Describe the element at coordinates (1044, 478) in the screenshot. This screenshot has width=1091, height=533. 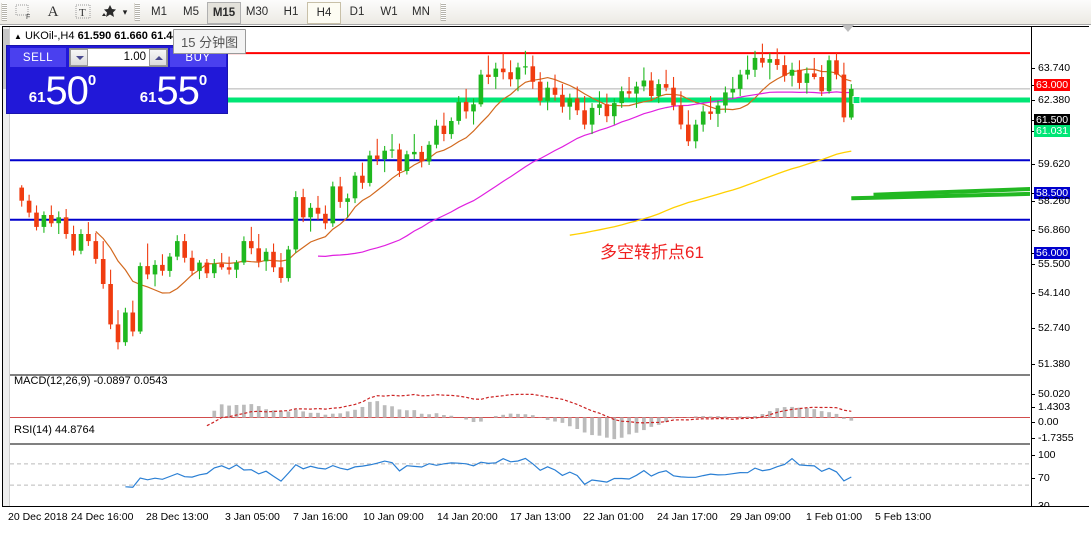
I see `rsi-axis-label: 70` at that location.